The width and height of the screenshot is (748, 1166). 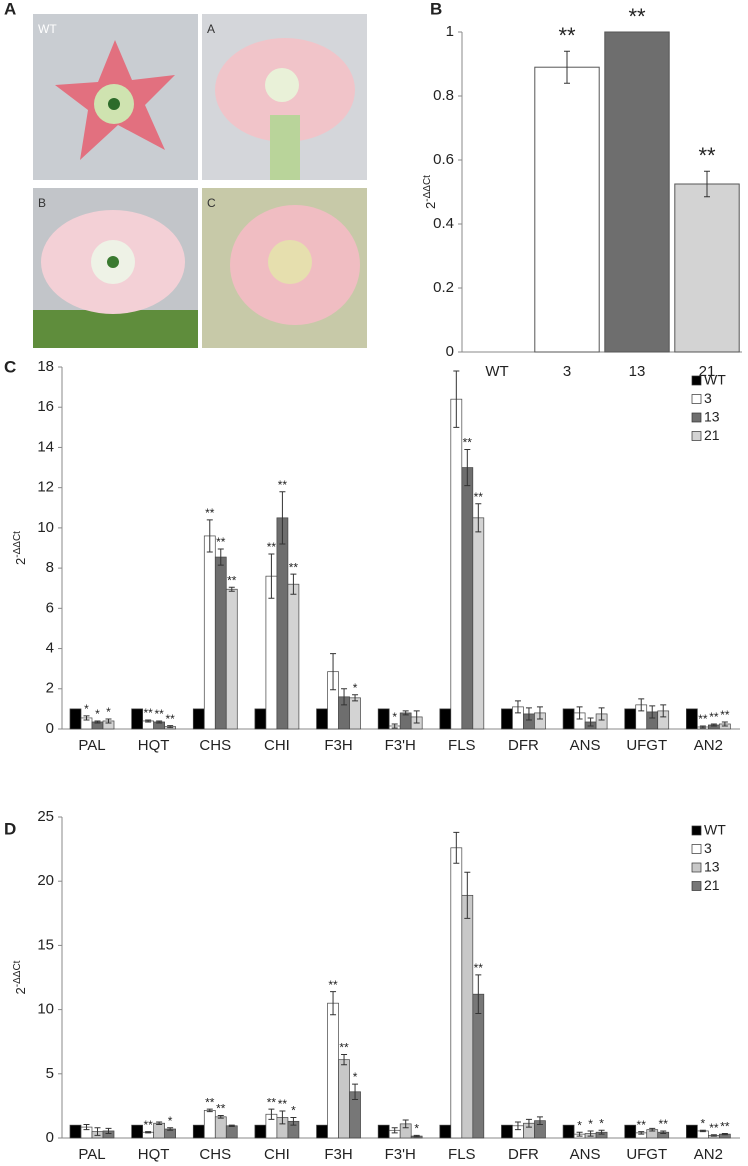 I want to click on panel-letter: D, so click(x=10, y=828).